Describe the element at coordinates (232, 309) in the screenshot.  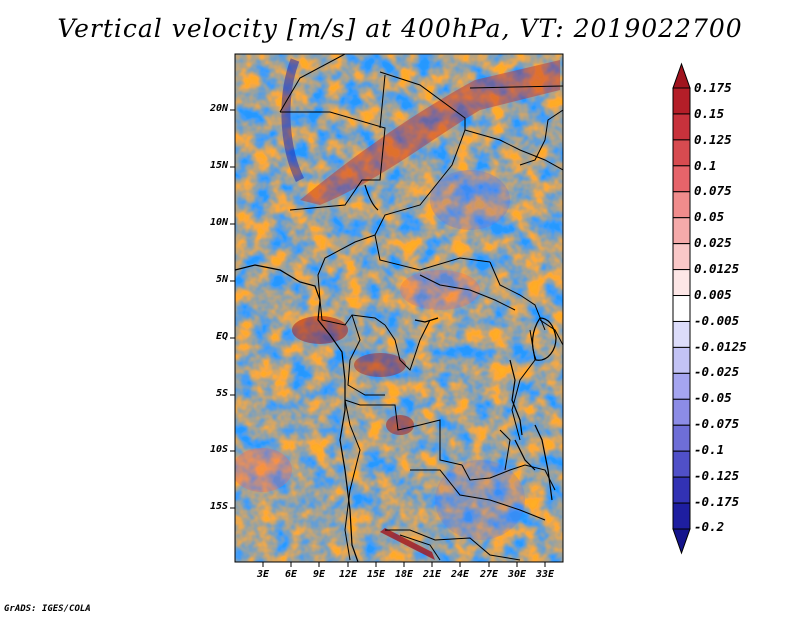
I see `lat-ticks` at that location.